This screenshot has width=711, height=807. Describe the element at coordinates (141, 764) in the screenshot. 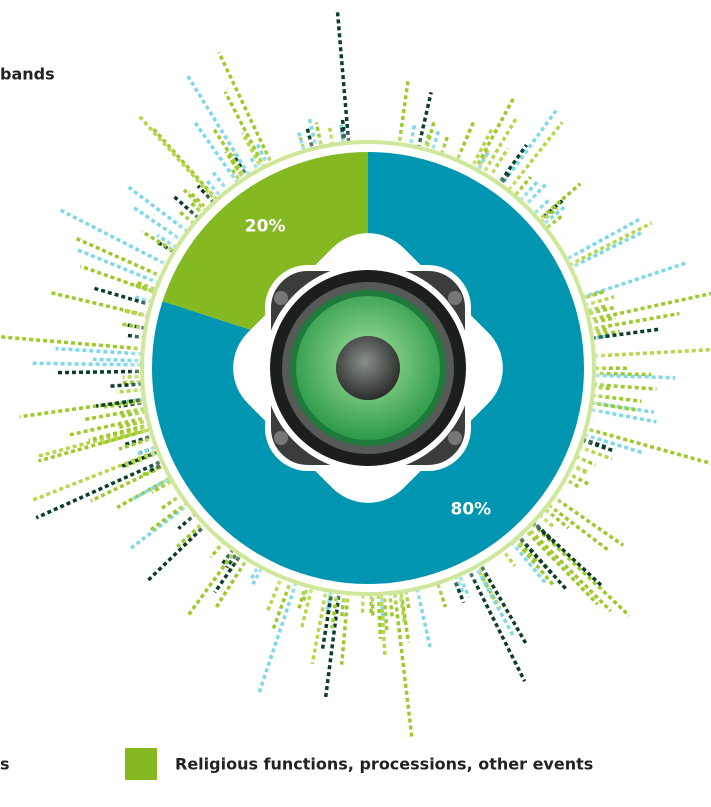

I see `legend-swatch` at that location.